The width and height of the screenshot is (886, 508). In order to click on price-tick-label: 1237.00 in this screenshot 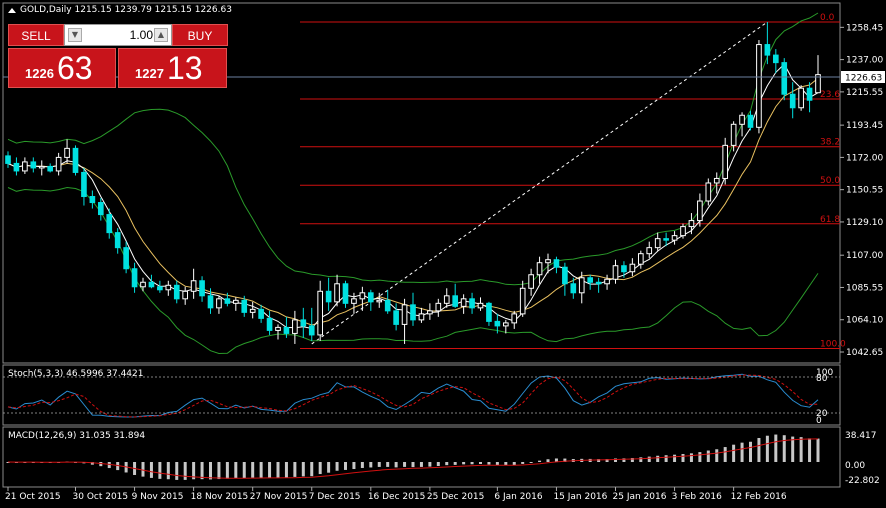, I will do `click(864, 61)`.